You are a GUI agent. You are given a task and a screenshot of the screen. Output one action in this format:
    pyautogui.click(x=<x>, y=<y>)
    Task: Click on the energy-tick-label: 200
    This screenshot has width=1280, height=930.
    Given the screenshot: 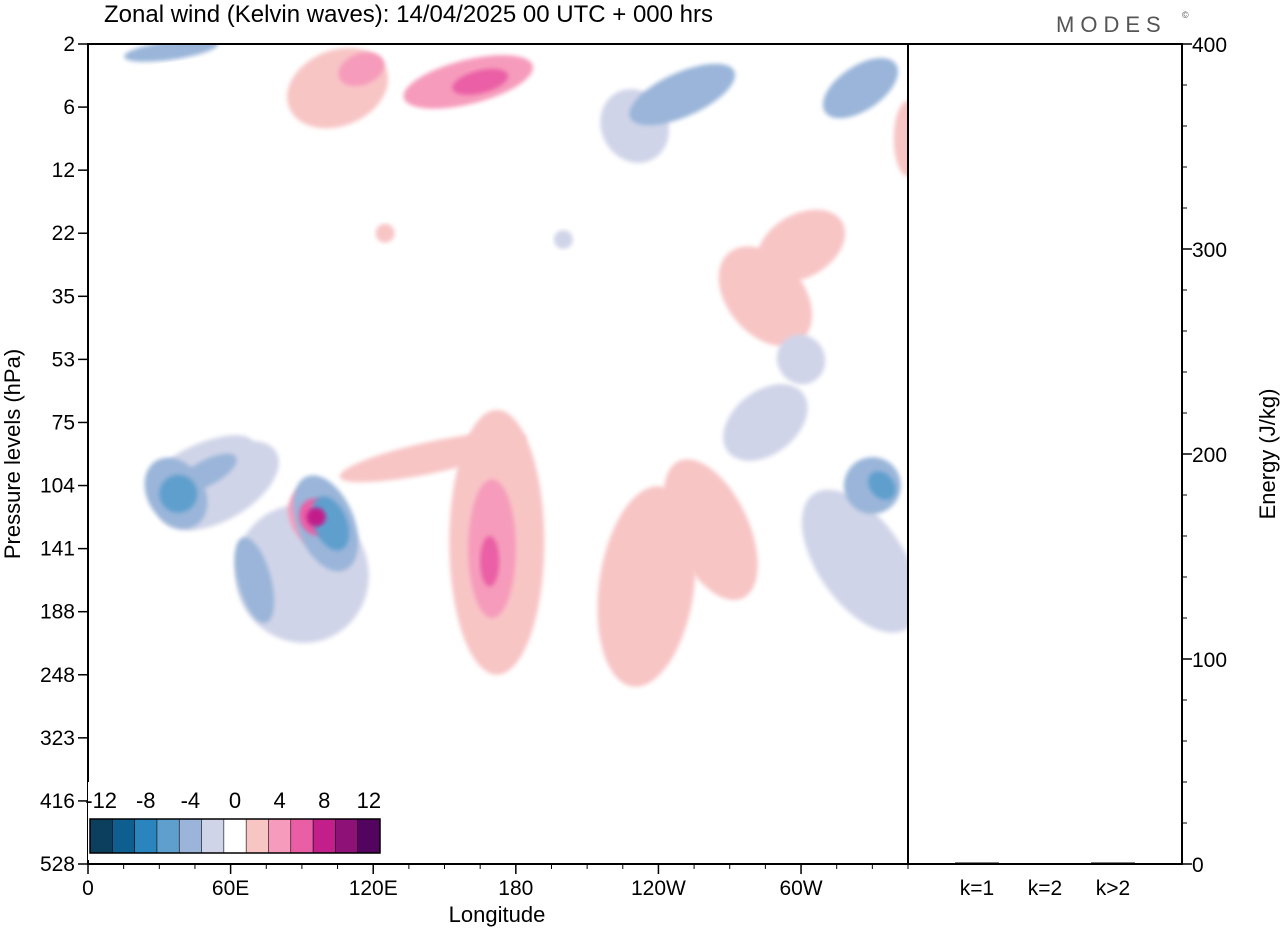 What is the action you would take?
    pyautogui.click(x=1209, y=455)
    